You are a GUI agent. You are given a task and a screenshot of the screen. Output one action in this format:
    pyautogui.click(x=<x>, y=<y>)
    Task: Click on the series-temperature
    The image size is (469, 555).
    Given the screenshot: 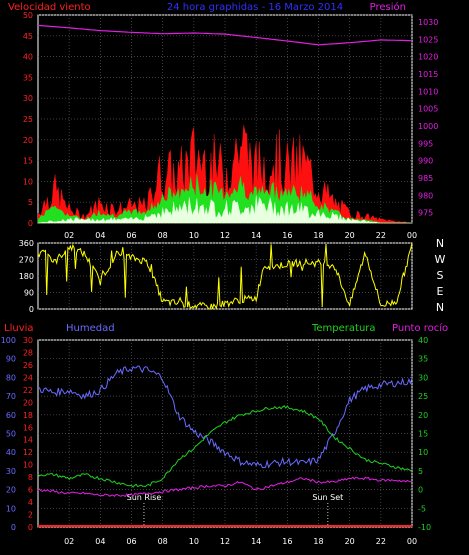 What is the action you would take?
    pyautogui.click(x=225, y=446)
    